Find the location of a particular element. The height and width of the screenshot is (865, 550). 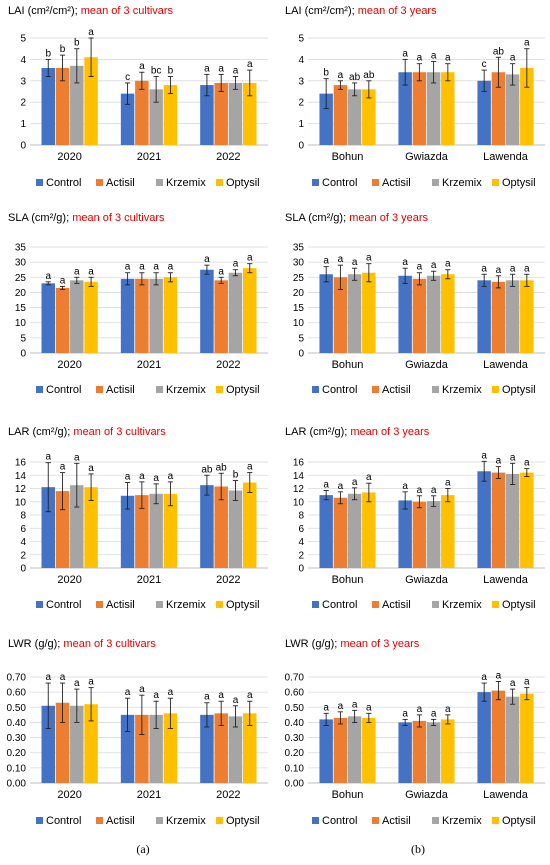

chart-7-legend-label: Control is located at coordinates (339, 821).